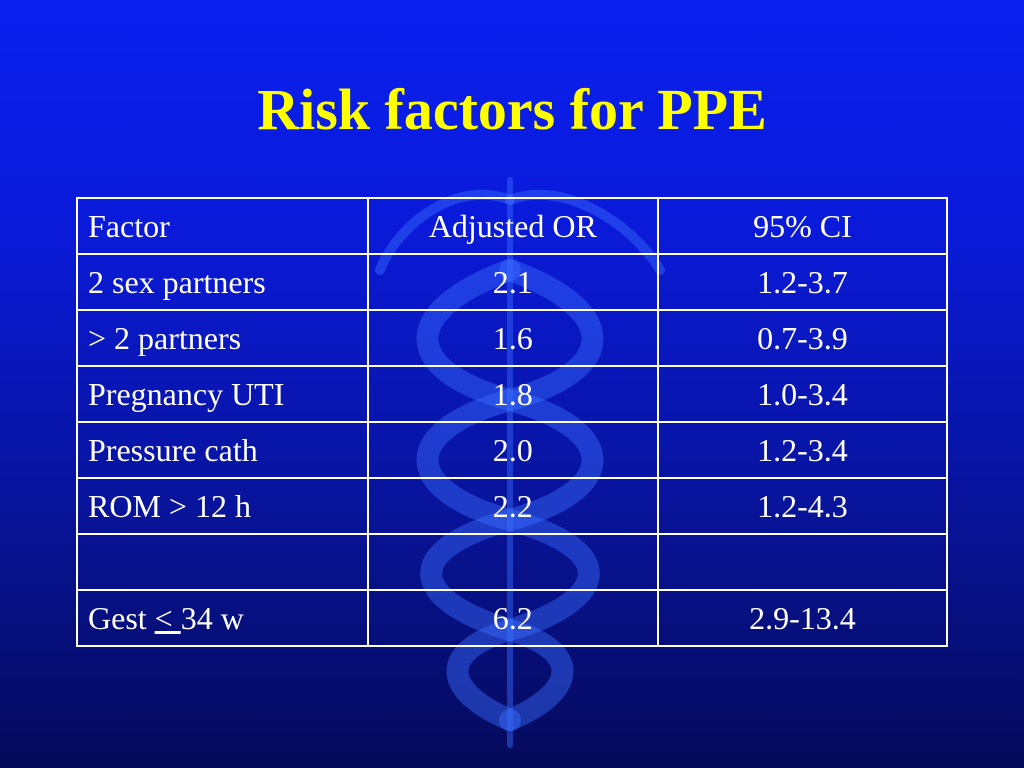  Describe the element at coordinates (802, 226) in the screenshot. I see `header-ci: 95% CI` at that location.